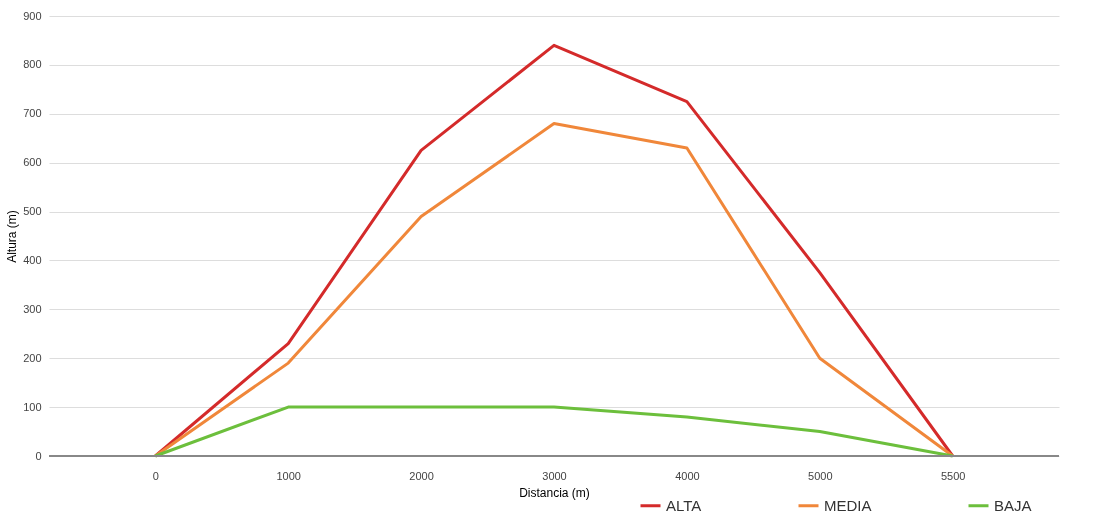 The width and height of the screenshot is (1103, 517). What do you see at coordinates (684, 505) in the screenshot?
I see `legend-label: ALTA` at bounding box center [684, 505].